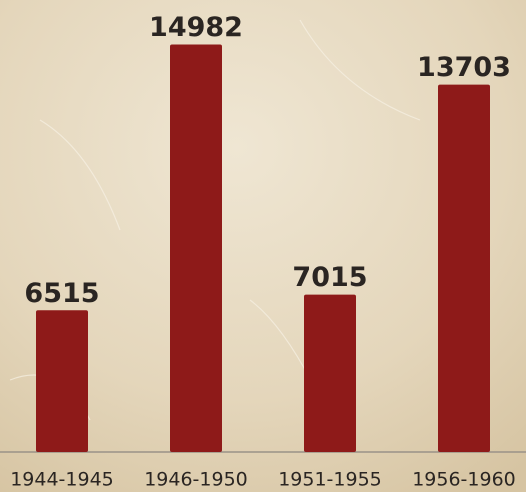 The height and width of the screenshot is (492, 526). Describe the element at coordinates (464, 67) in the screenshot. I see `value-label: 13703` at that location.